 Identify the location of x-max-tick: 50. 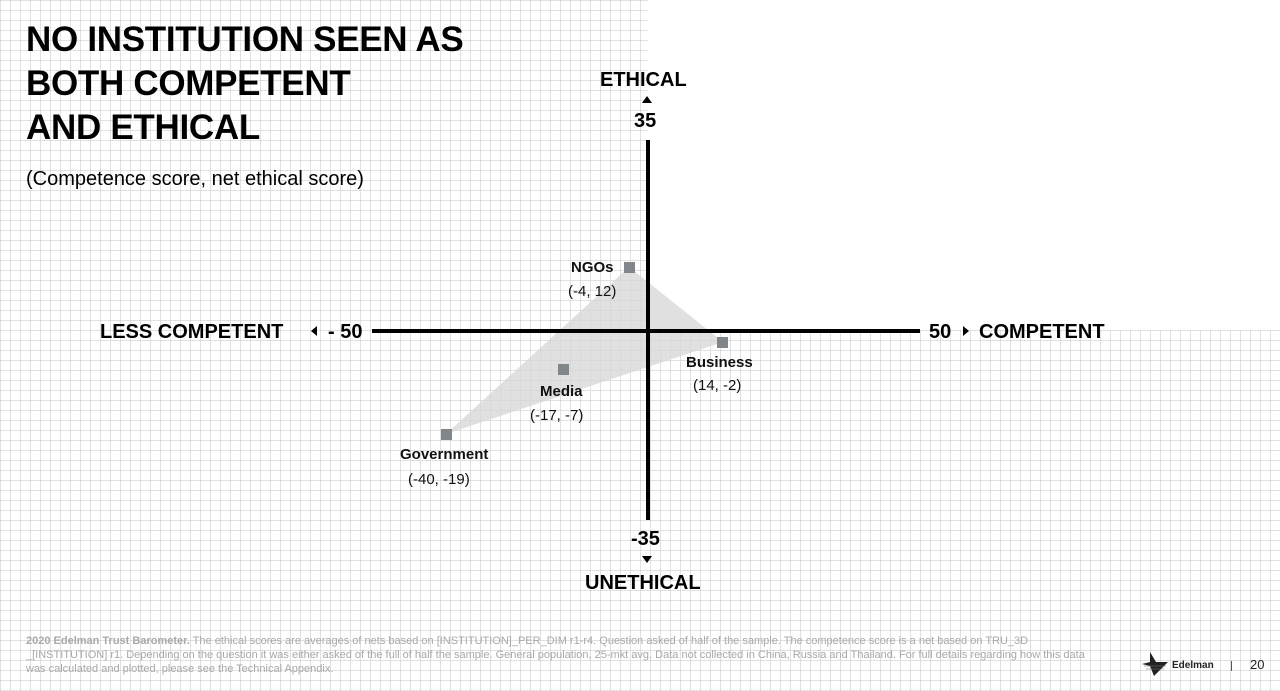
(940, 332).